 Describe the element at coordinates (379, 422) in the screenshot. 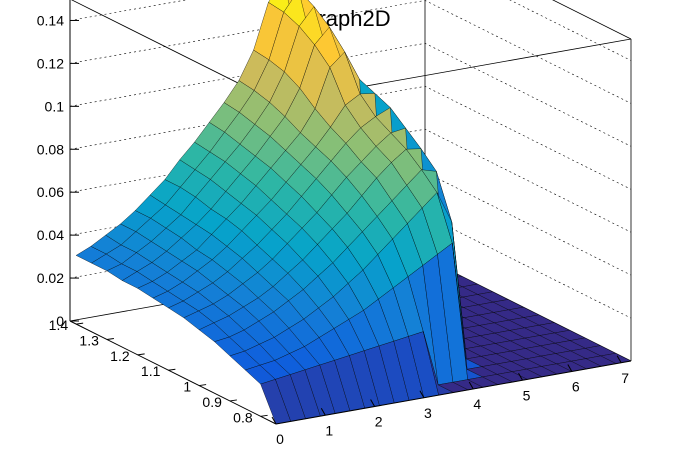

I see `x-tick-label: 2` at that location.